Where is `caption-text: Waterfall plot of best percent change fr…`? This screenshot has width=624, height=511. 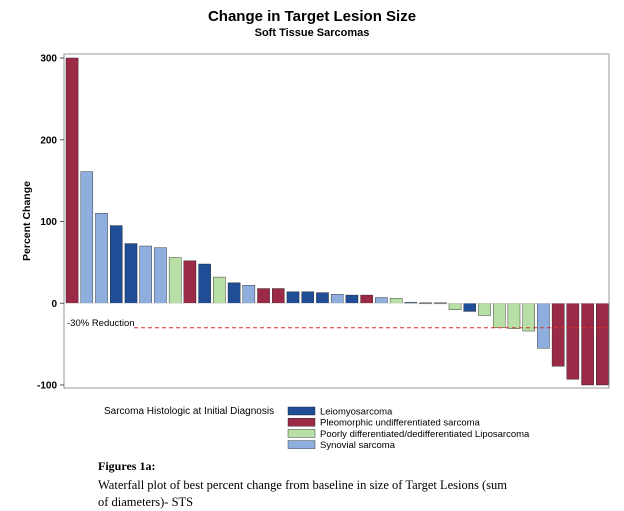 caption-text: Waterfall plot of best percent change fr… is located at coordinates (302, 493).